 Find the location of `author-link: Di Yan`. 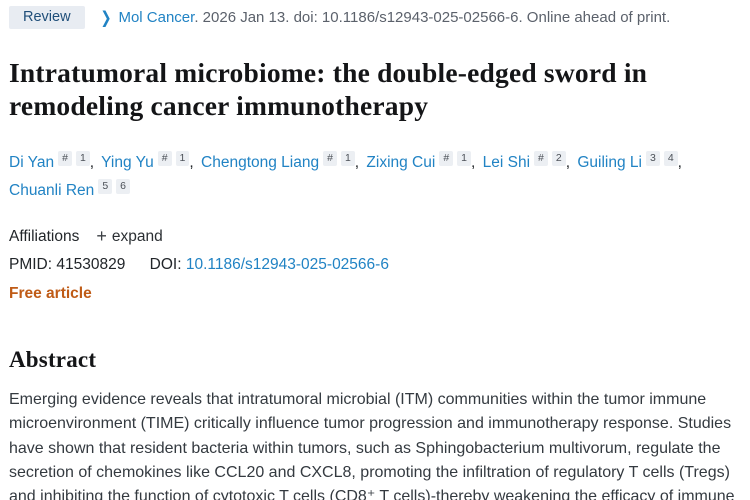

author-link: Di Yan is located at coordinates (32, 162).